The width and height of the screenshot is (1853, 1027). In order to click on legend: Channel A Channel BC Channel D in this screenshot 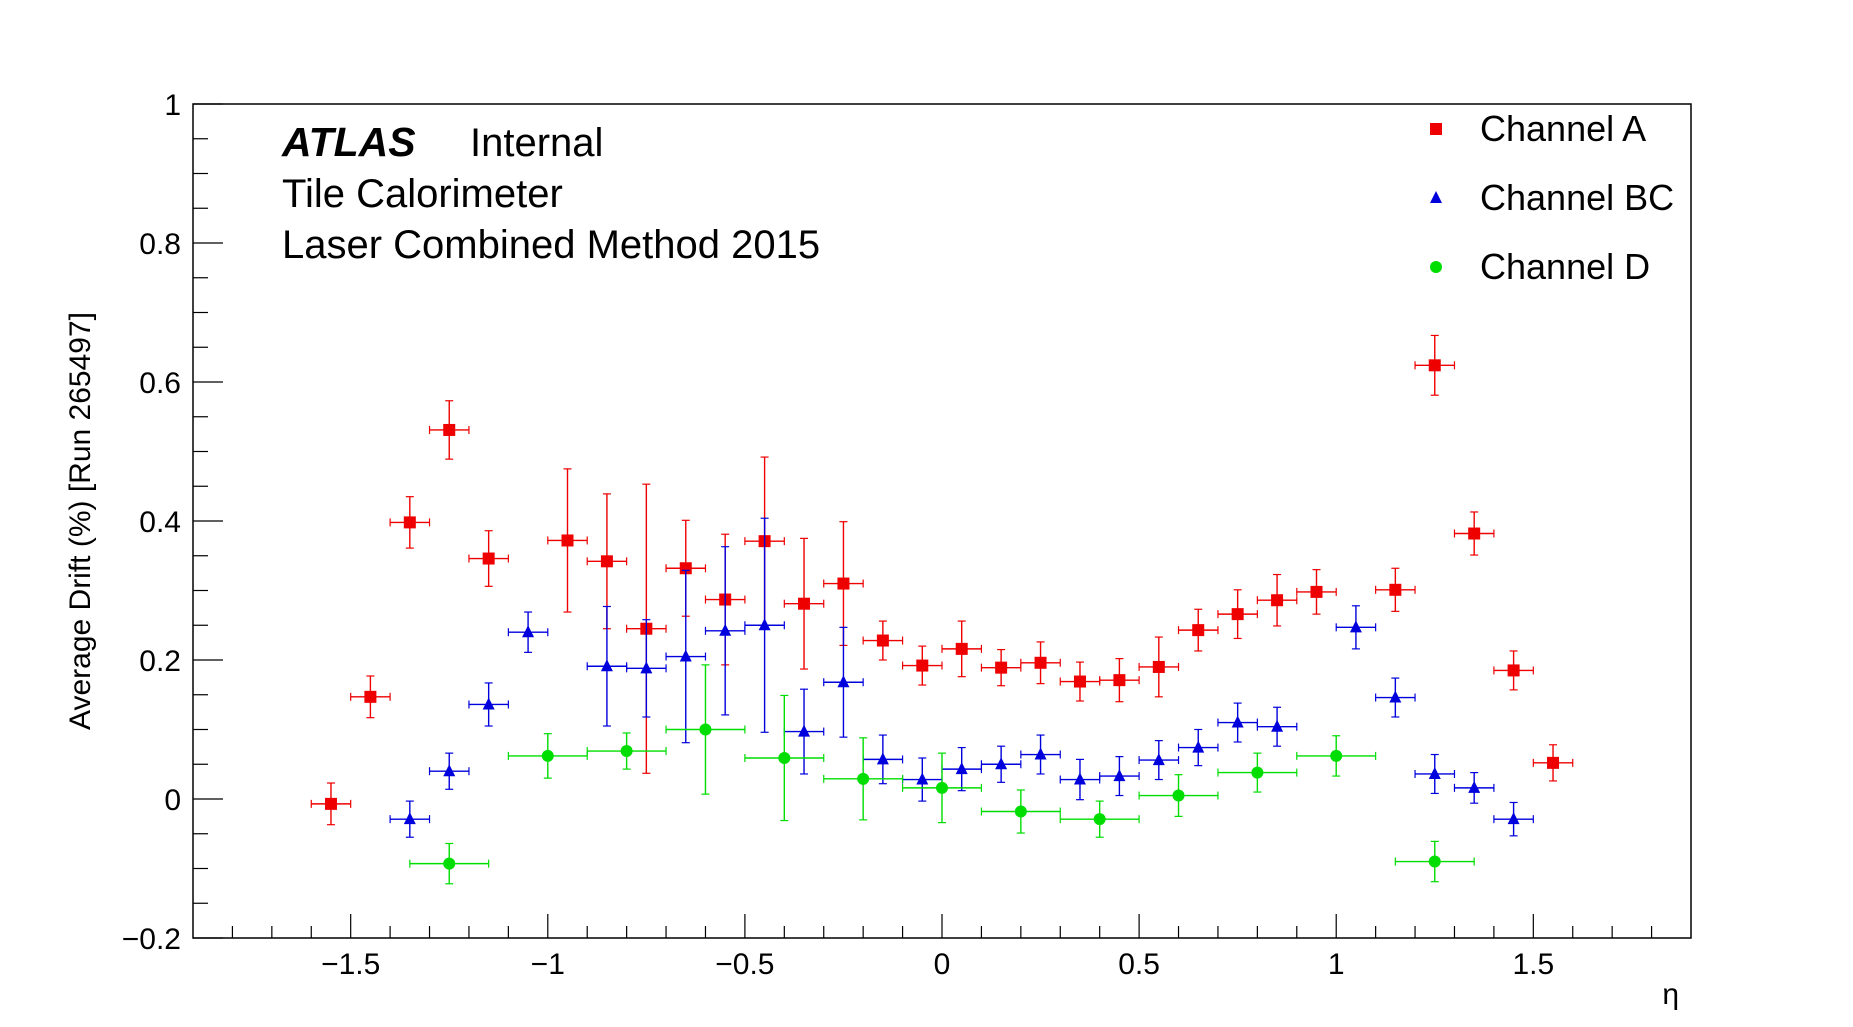, I will do `click(1552, 197)`.